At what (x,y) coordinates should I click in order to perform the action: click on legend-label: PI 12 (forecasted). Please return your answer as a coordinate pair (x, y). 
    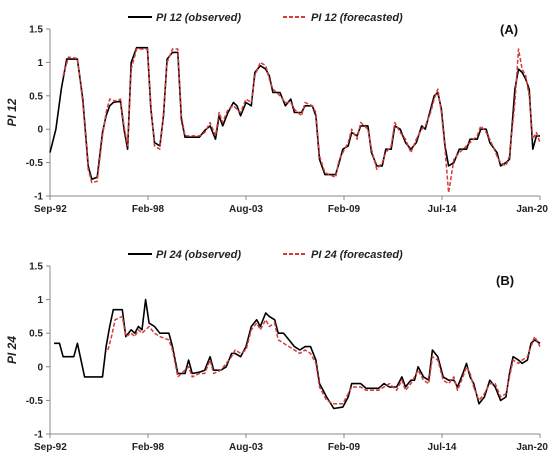
    Looking at the image, I should click on (357, 18).